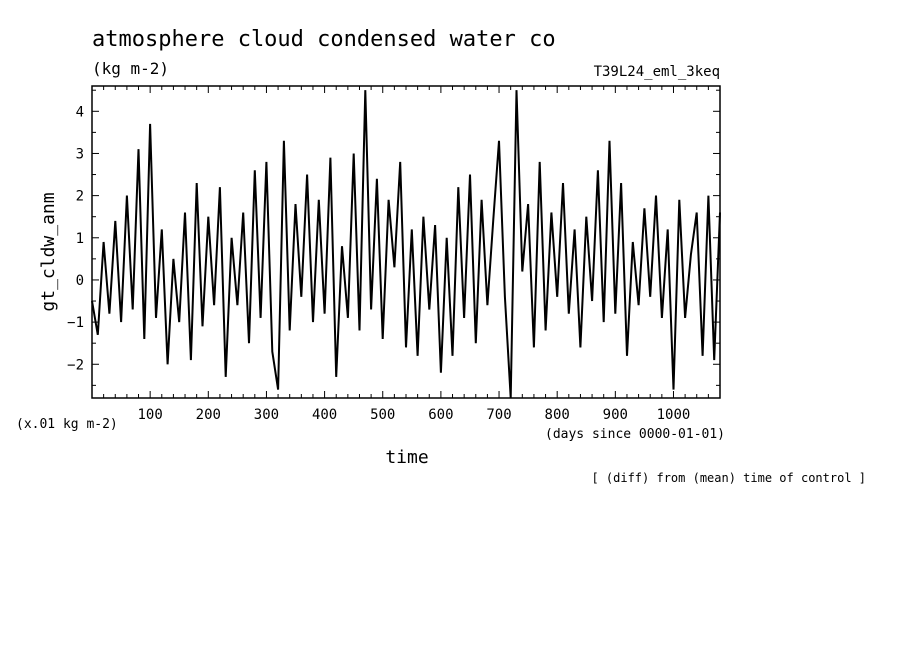 This screenshot has width=904, height=654. Describe the element at coordinates (657, 72) in the screenshot. I see `experiment-label: T39L24_eml_3keq` at that location.